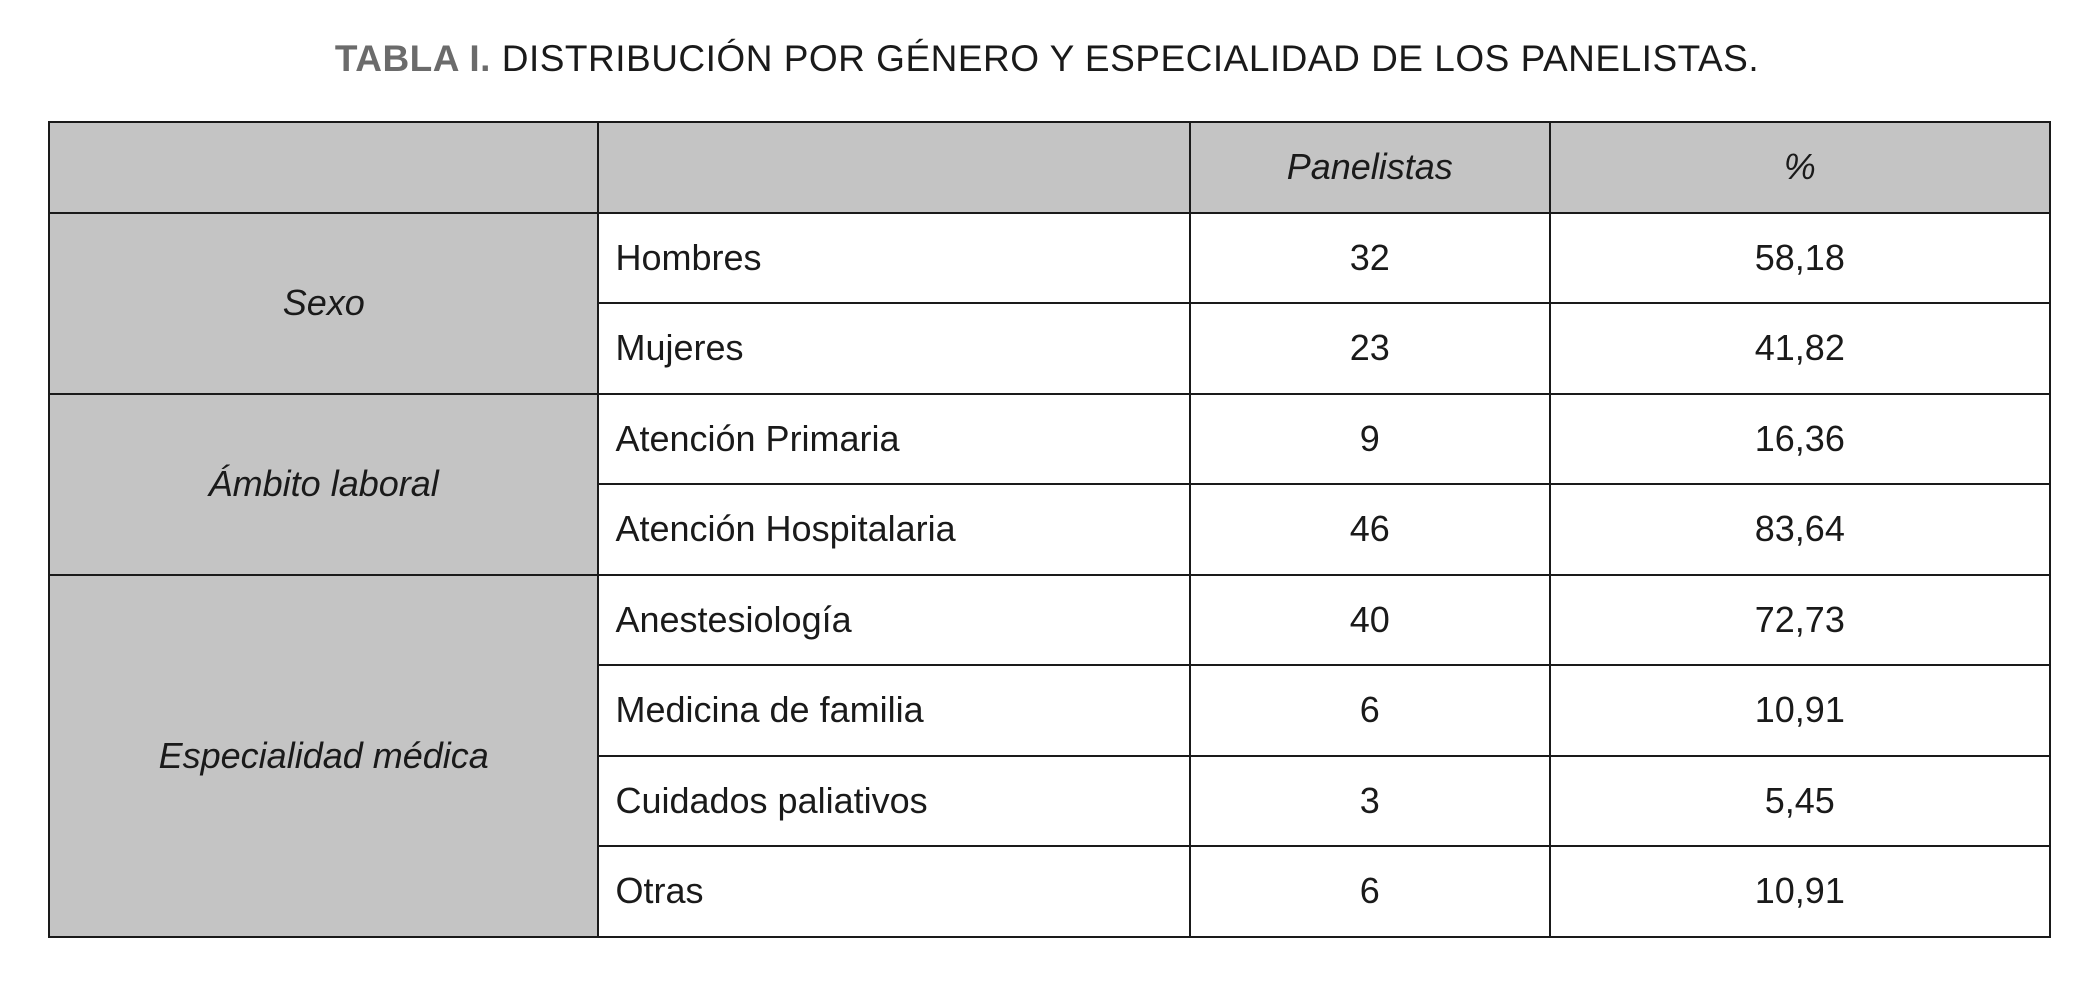  I want to click on group-cell: Sexo, so click(323, 303).